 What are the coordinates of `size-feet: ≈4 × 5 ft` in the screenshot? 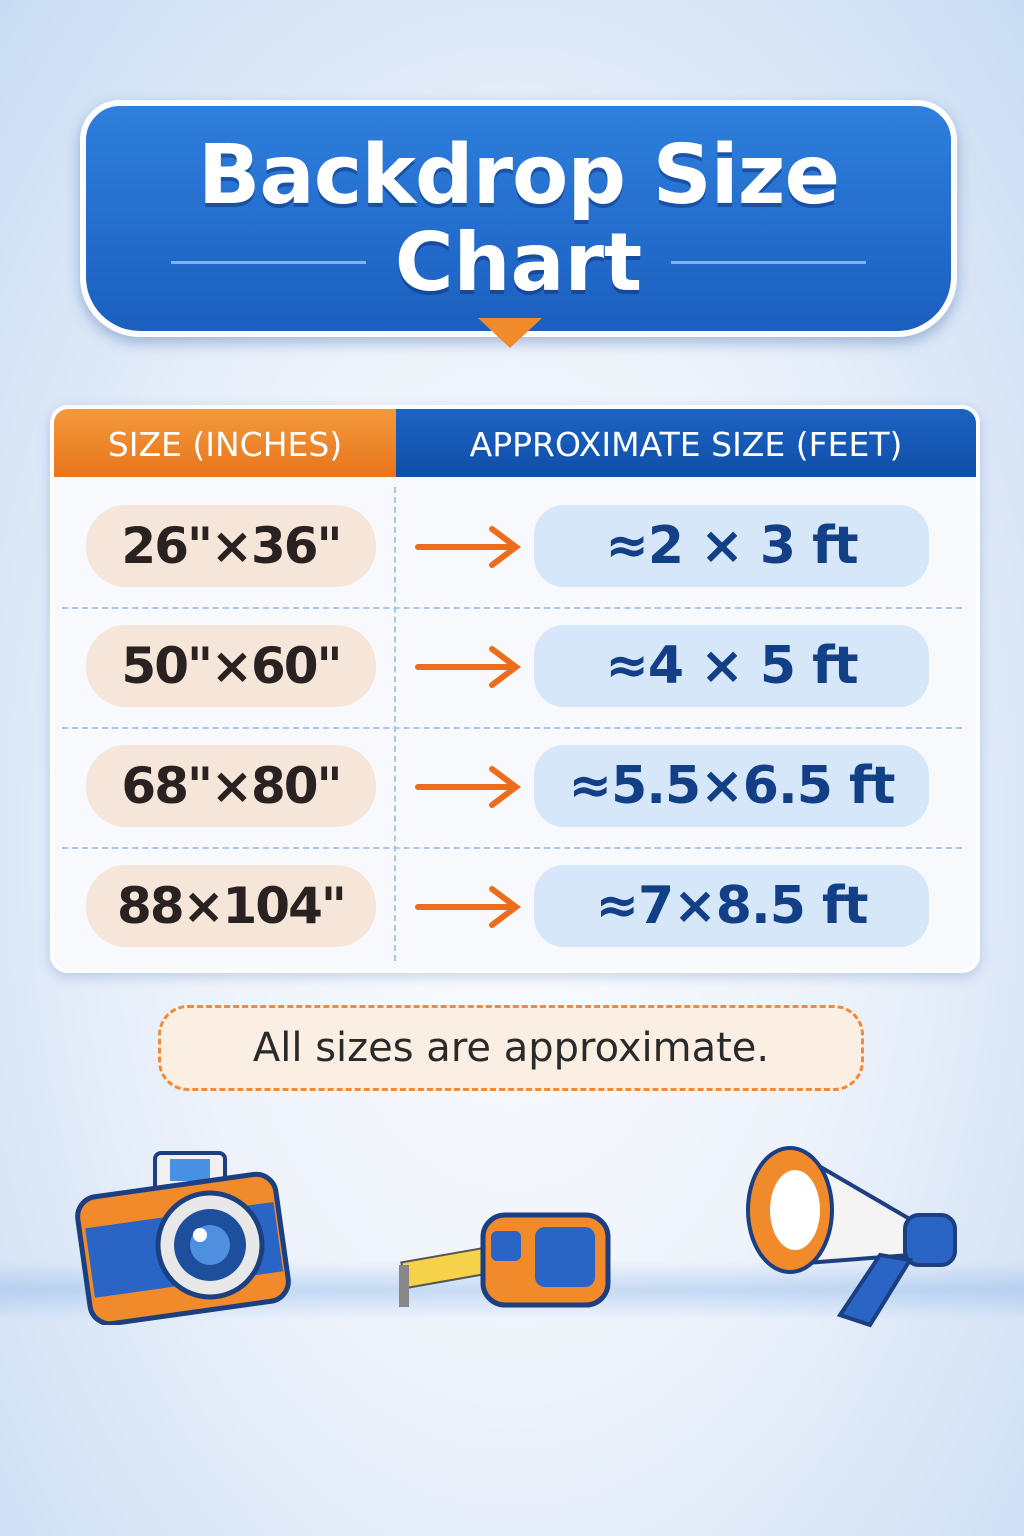 It's located at (731, 666).